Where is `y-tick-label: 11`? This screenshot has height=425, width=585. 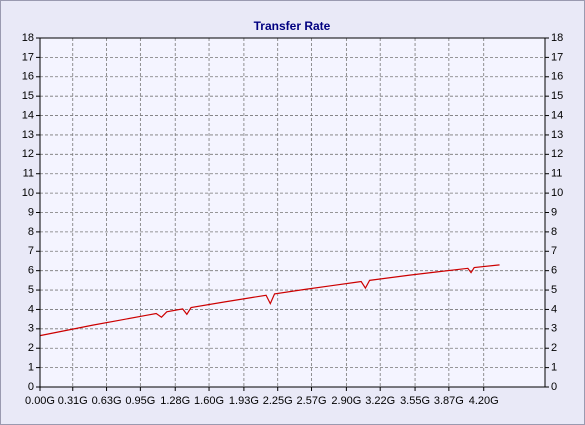
y-tick-label: 11 is located at coordinates (28, 174).